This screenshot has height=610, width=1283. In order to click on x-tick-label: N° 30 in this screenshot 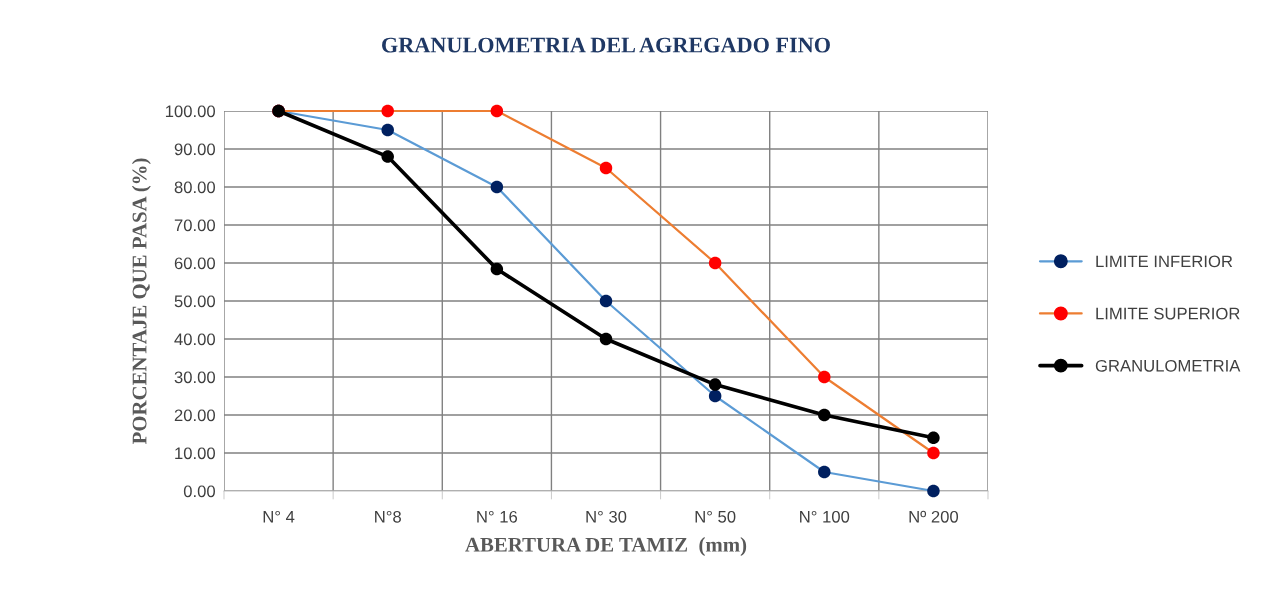, I will do `click(606, 516)`.